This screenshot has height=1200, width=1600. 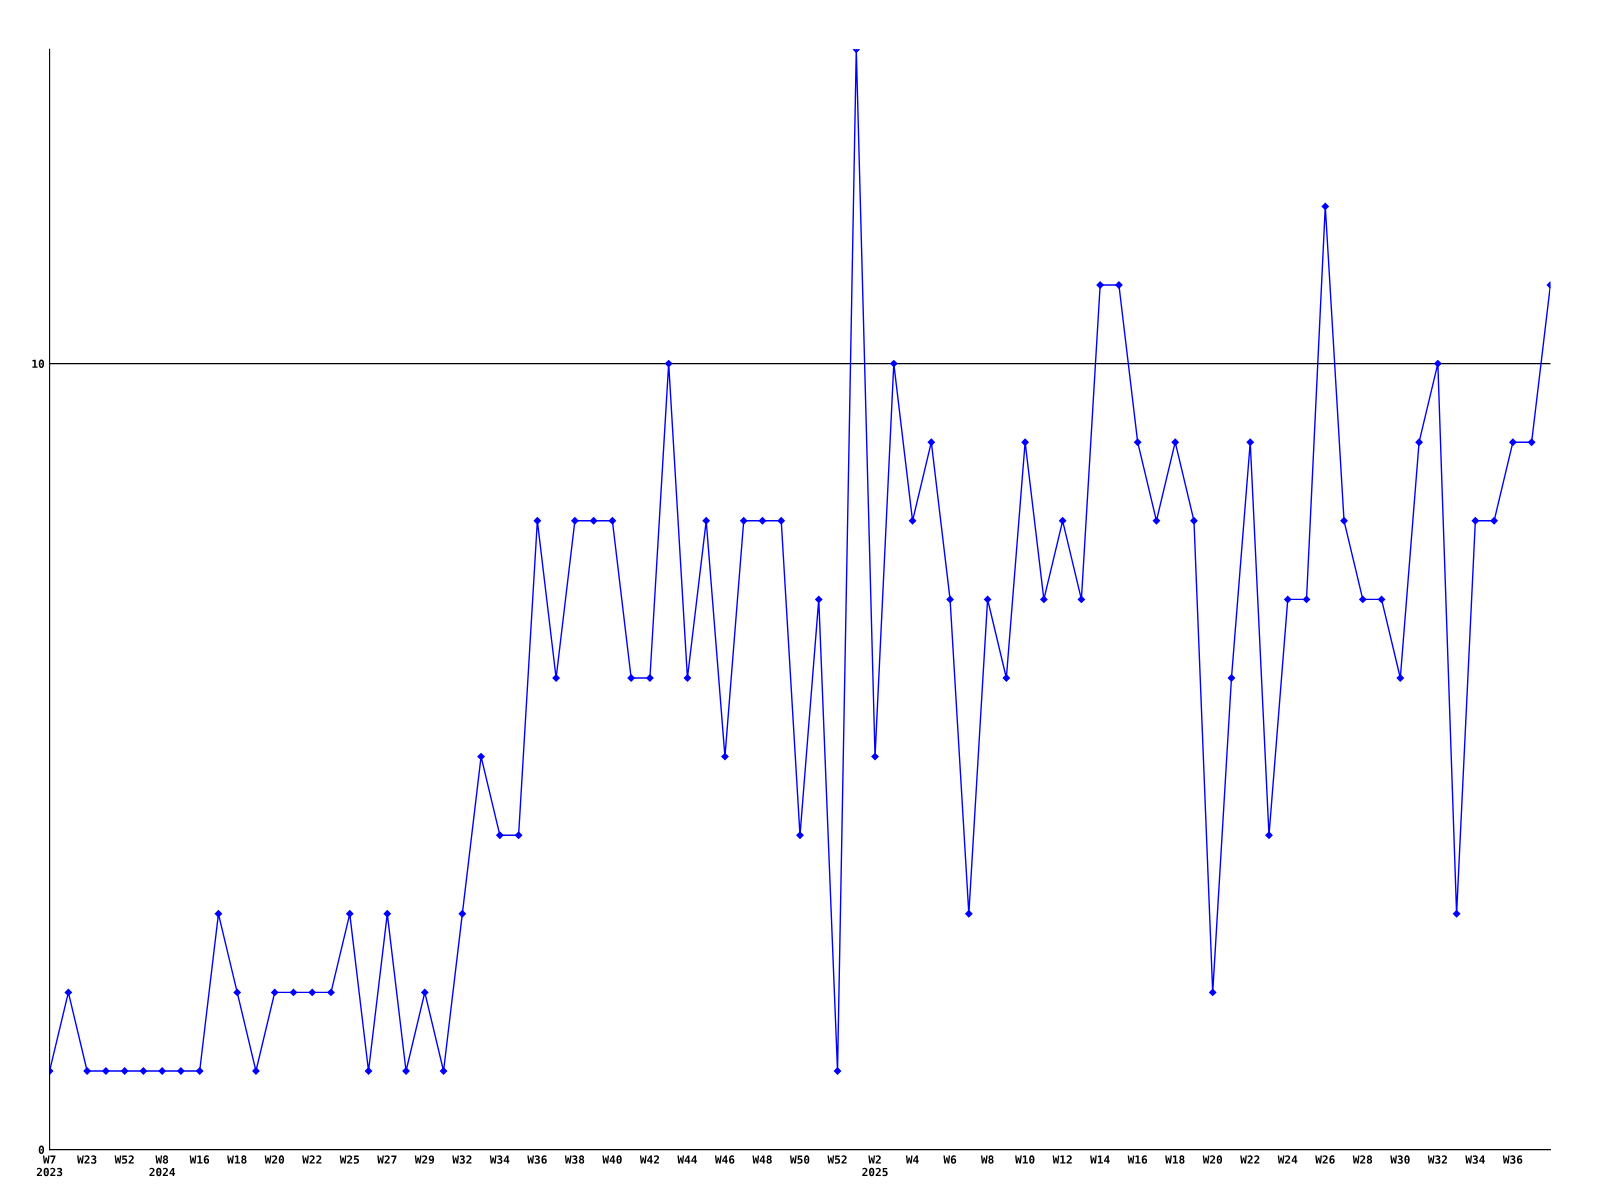 What do you see at coordinates (41, 1149) in the screenshot?
I see `y-tick-label: 0` at bounding box center [41, 1149].